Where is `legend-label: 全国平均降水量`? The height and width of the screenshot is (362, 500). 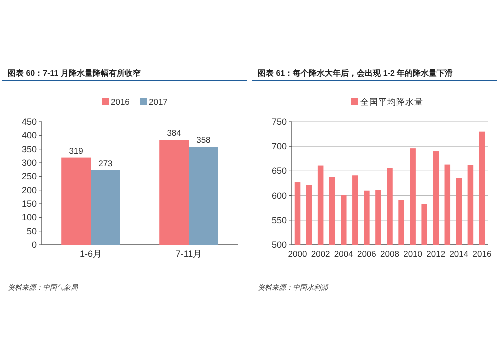
legend-label: 全国平均降水量 is located at coordinates (392, 102).